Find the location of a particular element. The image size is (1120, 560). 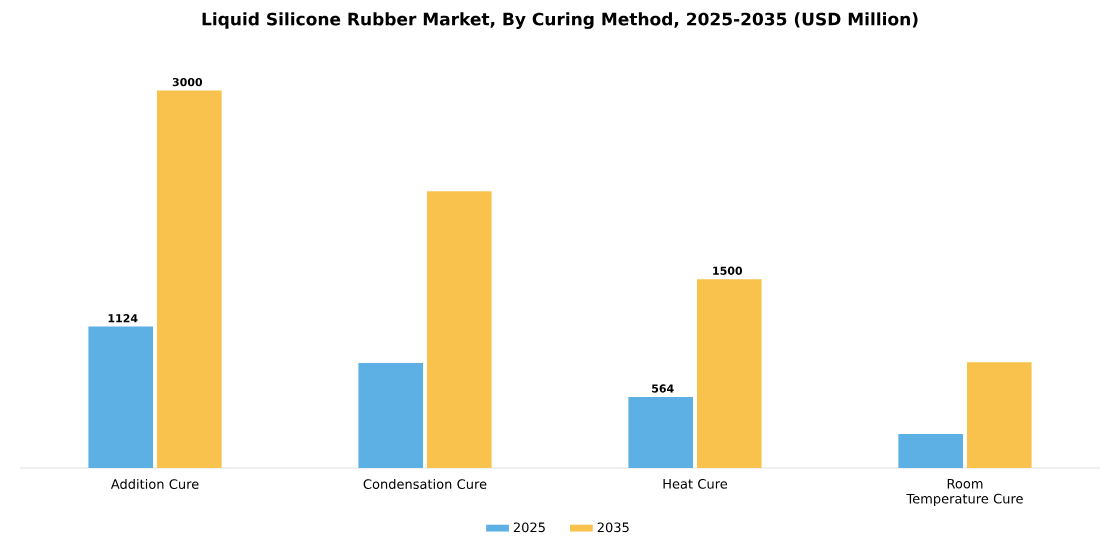

chart-title: Liquid Silicone Rubber Market, By Curing Method, 2025-2035 (USD Million) is located at coordinates (560, 20).